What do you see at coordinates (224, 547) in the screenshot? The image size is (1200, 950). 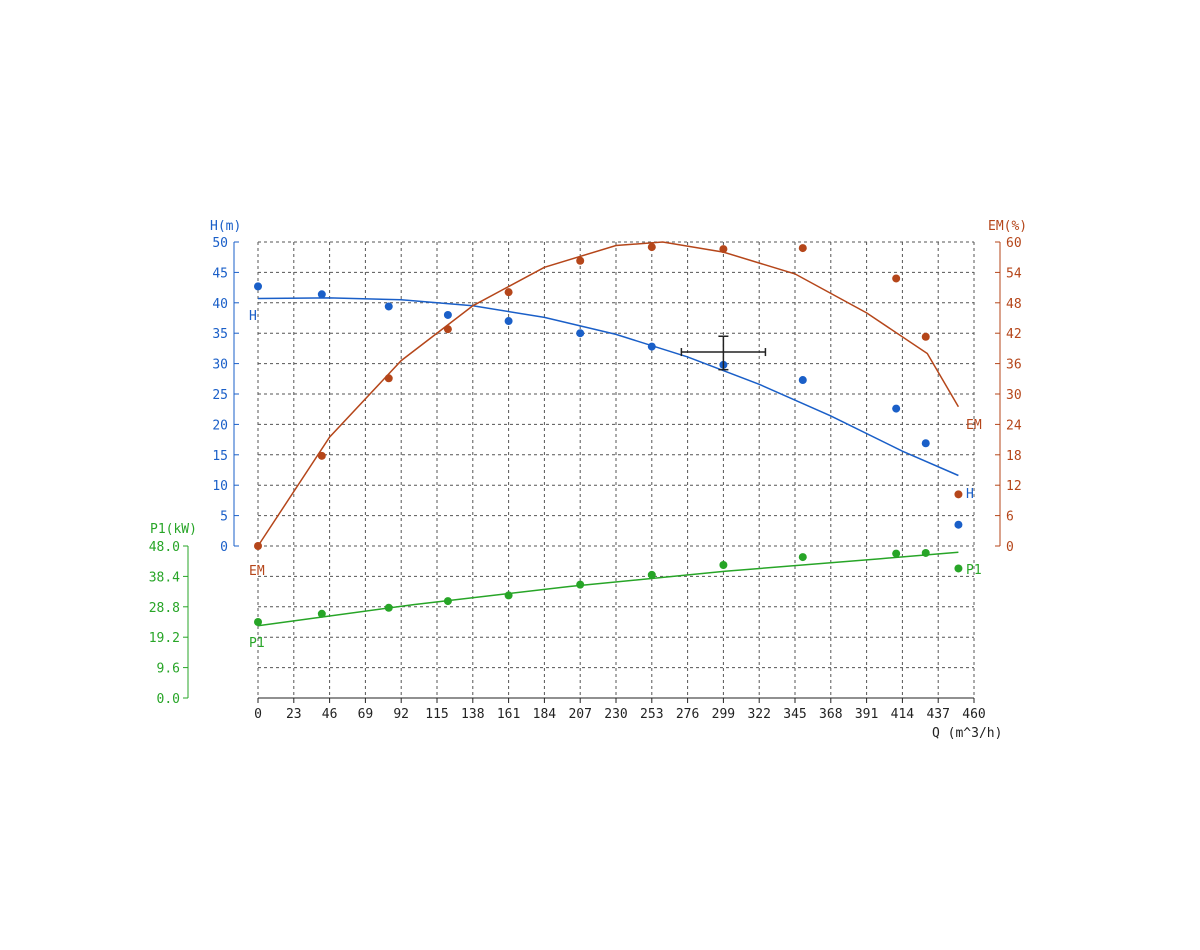 I see `h-tick-label: 0` at bounding box center [224, 547].